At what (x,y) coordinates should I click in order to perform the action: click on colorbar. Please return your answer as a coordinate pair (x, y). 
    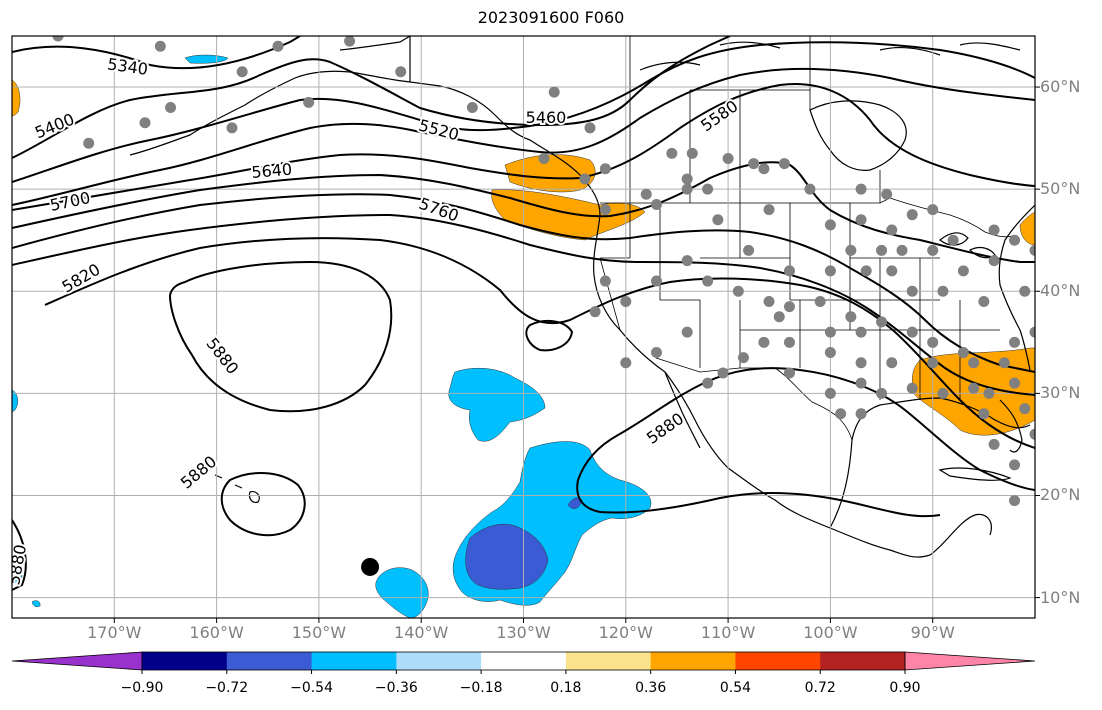
    Looking at the image, I should click on (523, 662).